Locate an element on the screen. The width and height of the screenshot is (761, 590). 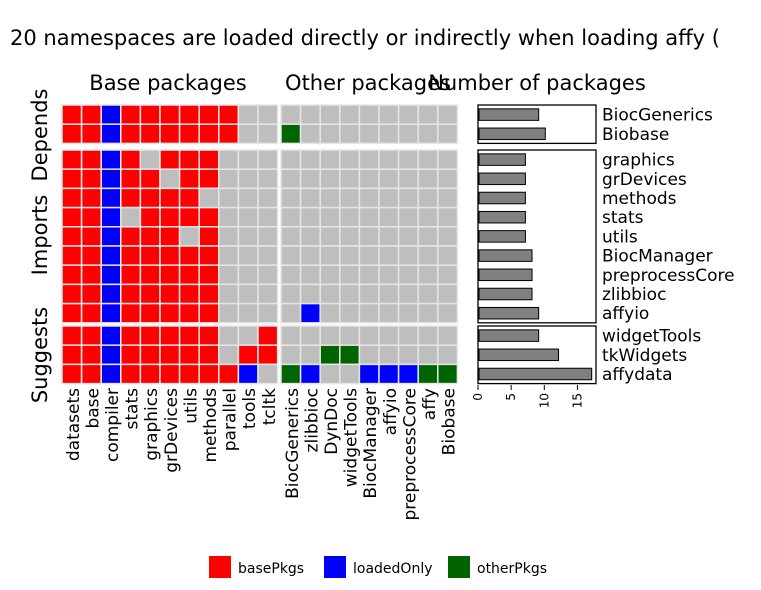
base-cell-zlibbioc-tcltk is located at coordinates (268, 294).